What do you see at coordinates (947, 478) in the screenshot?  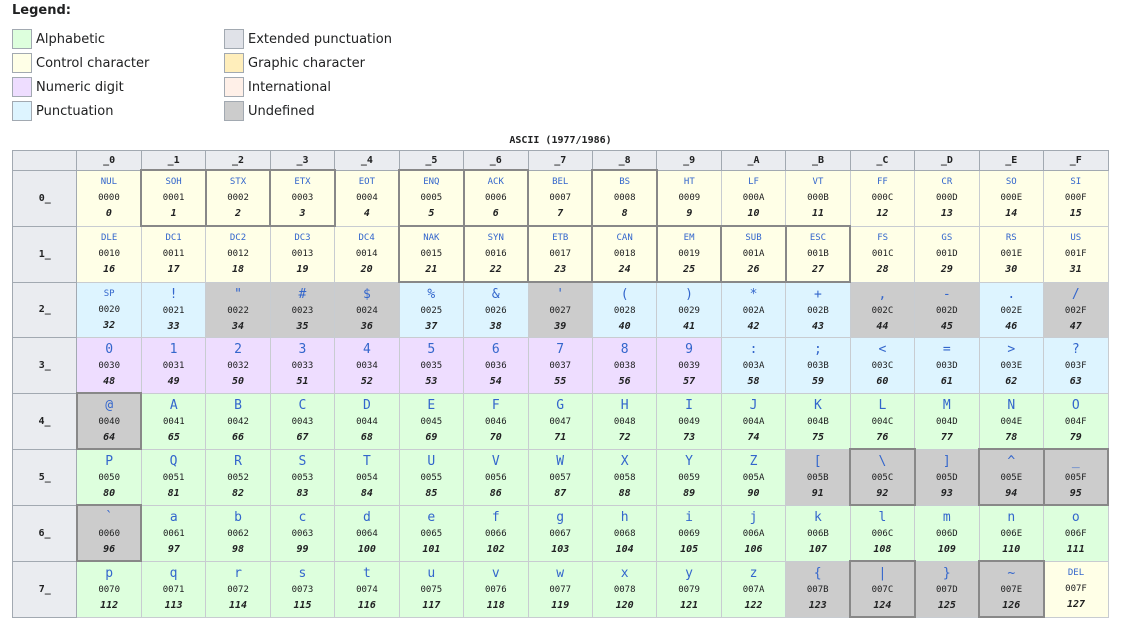 I see `code-point-hex: 005D` at bounding box center [947, 478].